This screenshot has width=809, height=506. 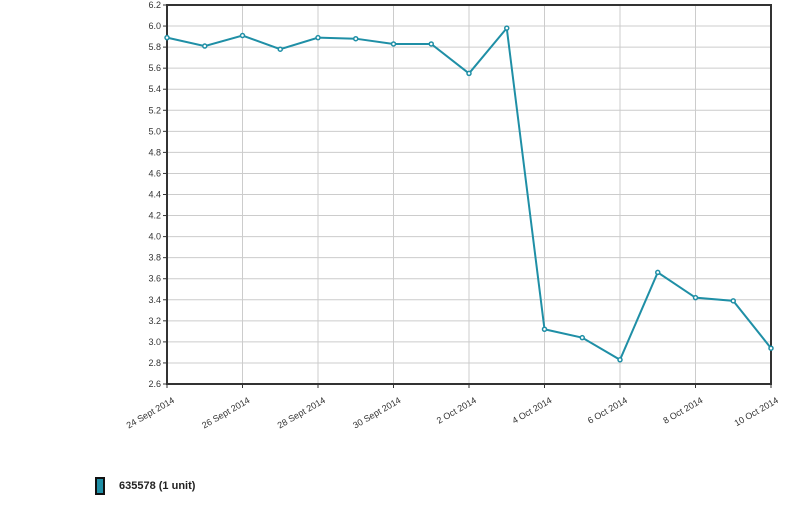 I want to click on y-tick-label: 4.6, so click(x=154, y=173).